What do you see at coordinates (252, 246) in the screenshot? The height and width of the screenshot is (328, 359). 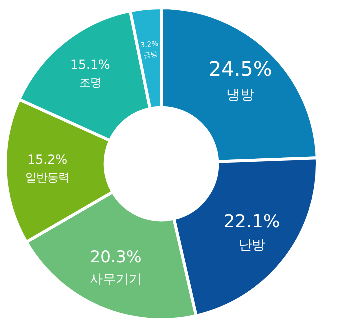 I see `slice-label: 난방` at bounding box center [252, 246].